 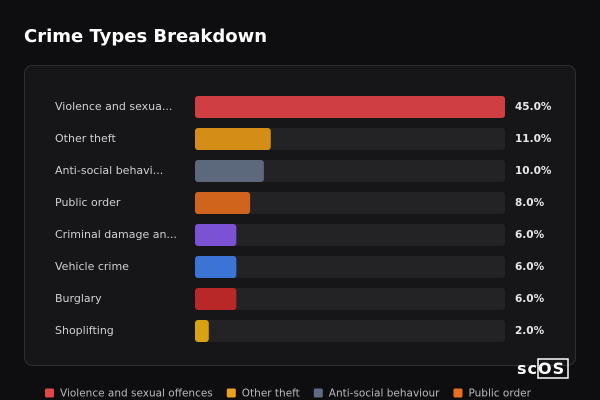 What do you see at coordinates (271, 394) in the screenshot?
I see `legend-label: Other theft` at bounding box center [271, 394].